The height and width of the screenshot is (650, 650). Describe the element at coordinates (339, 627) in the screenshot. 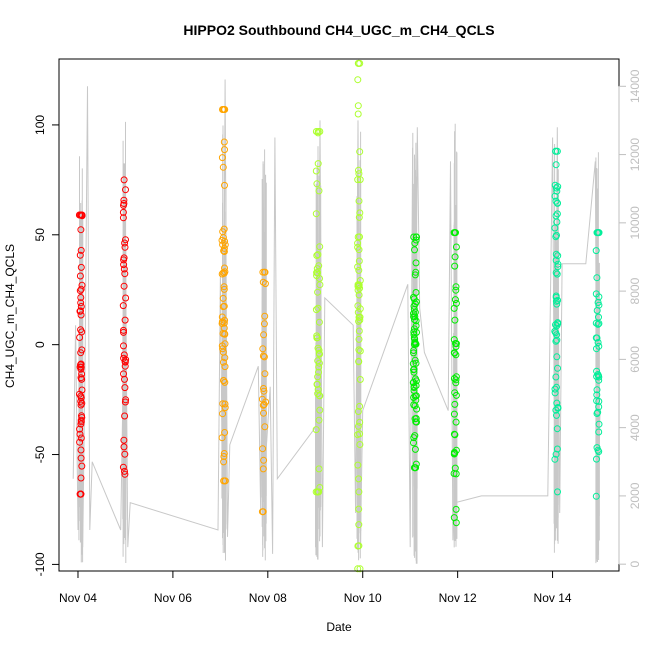

I see `x-axis-label: Date` at that location.